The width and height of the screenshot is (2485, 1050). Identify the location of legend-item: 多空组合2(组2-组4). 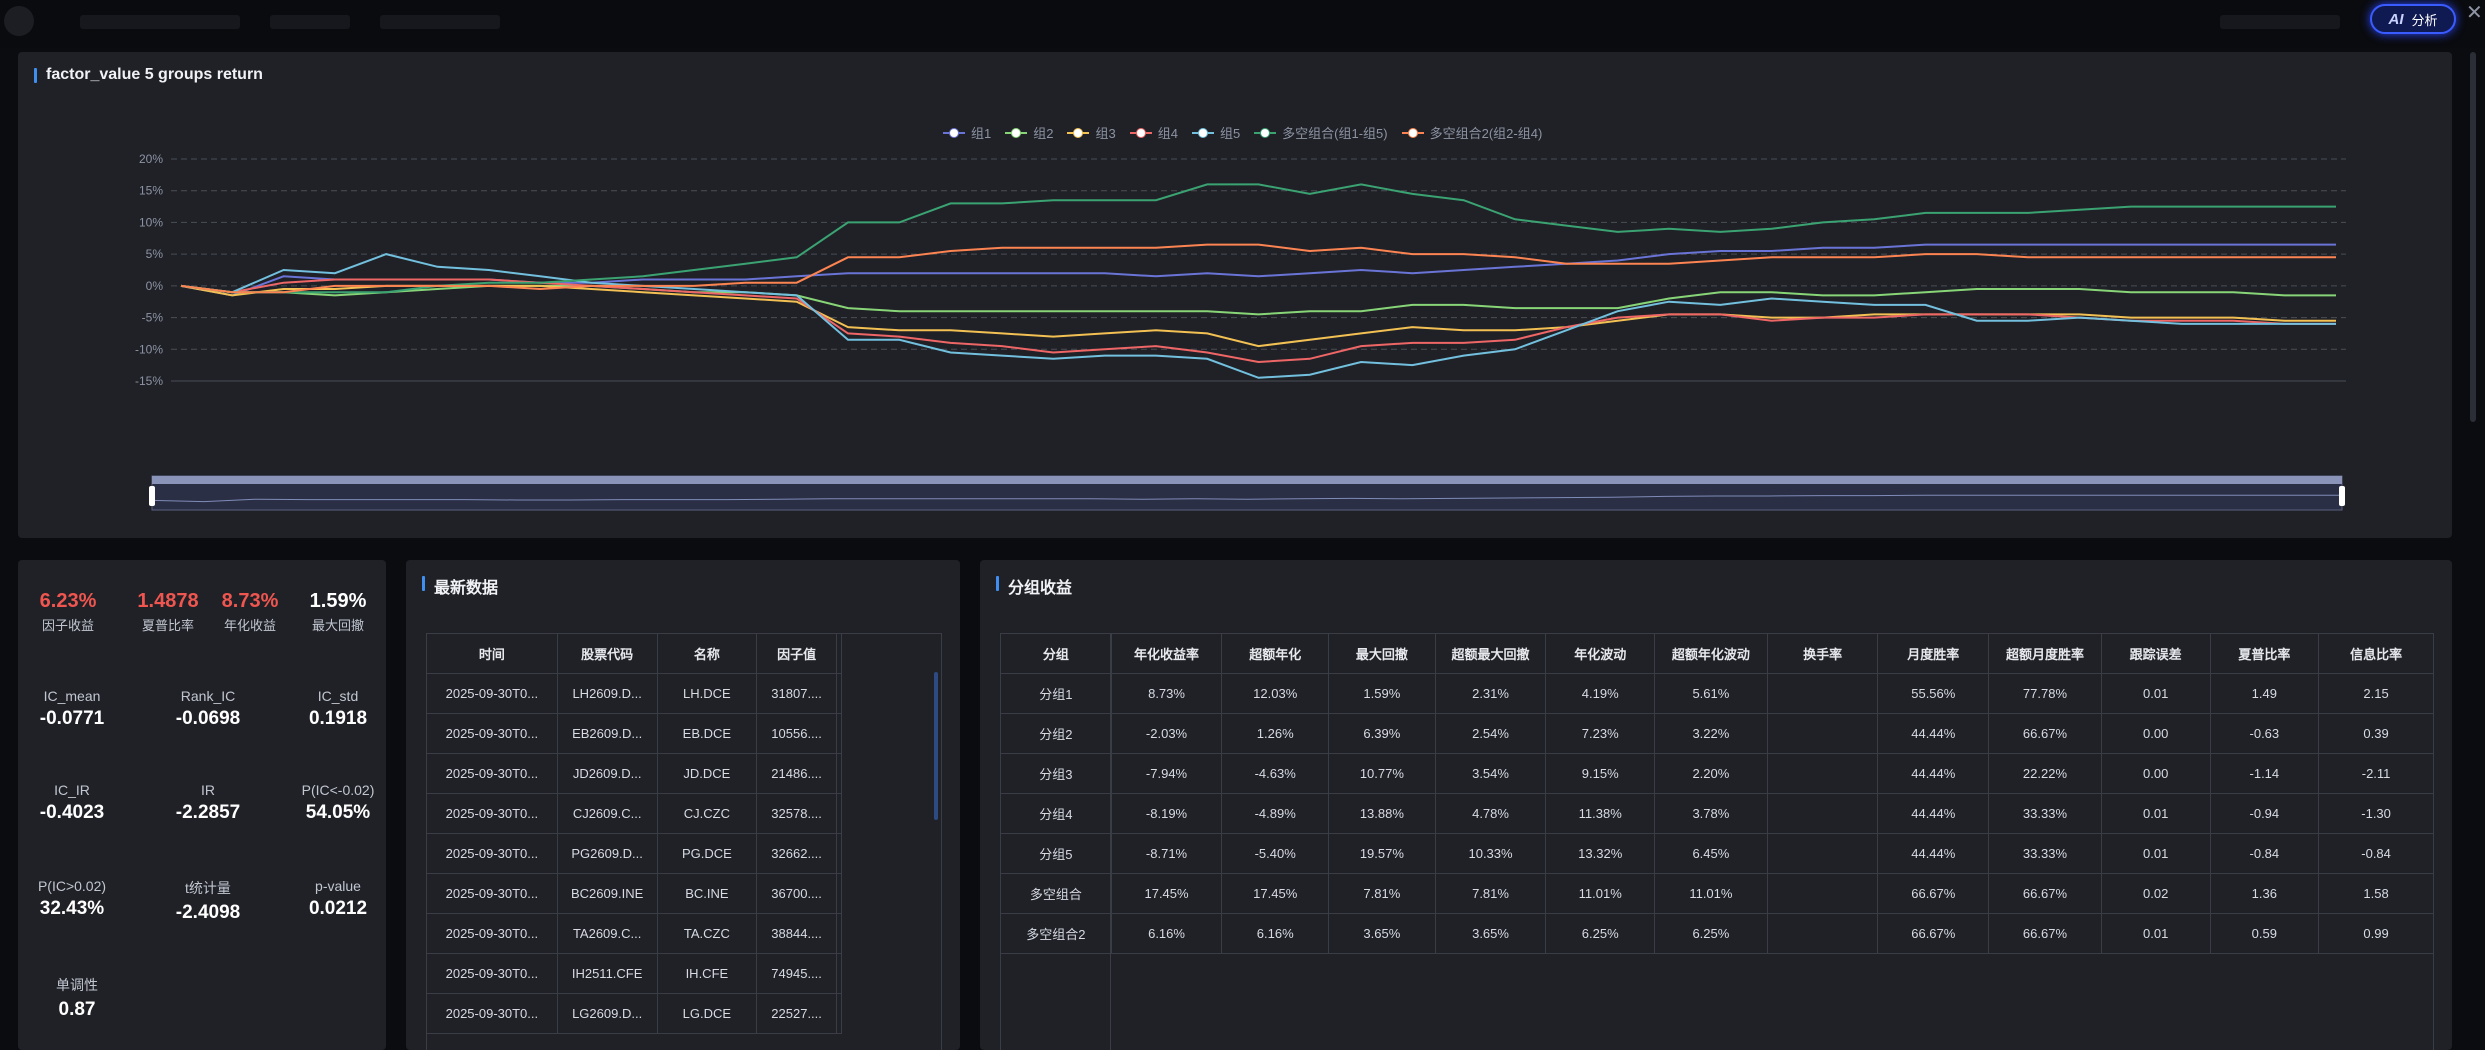
(1471, 132).